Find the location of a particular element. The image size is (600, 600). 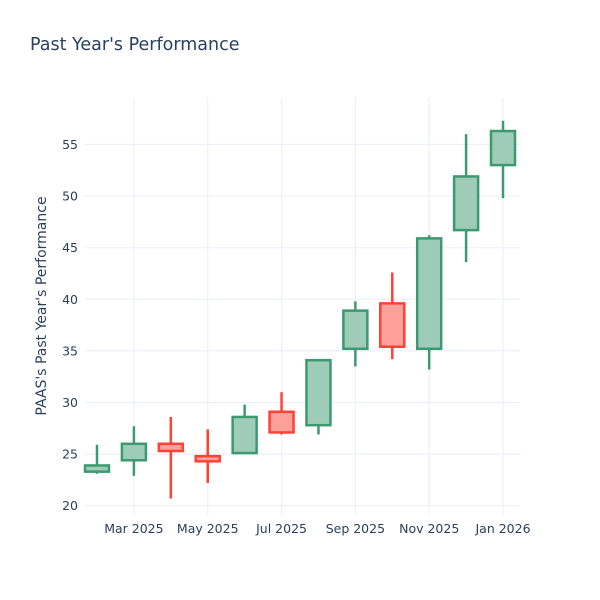

y-tick-label: 30 is located at coordinates (70, 402).